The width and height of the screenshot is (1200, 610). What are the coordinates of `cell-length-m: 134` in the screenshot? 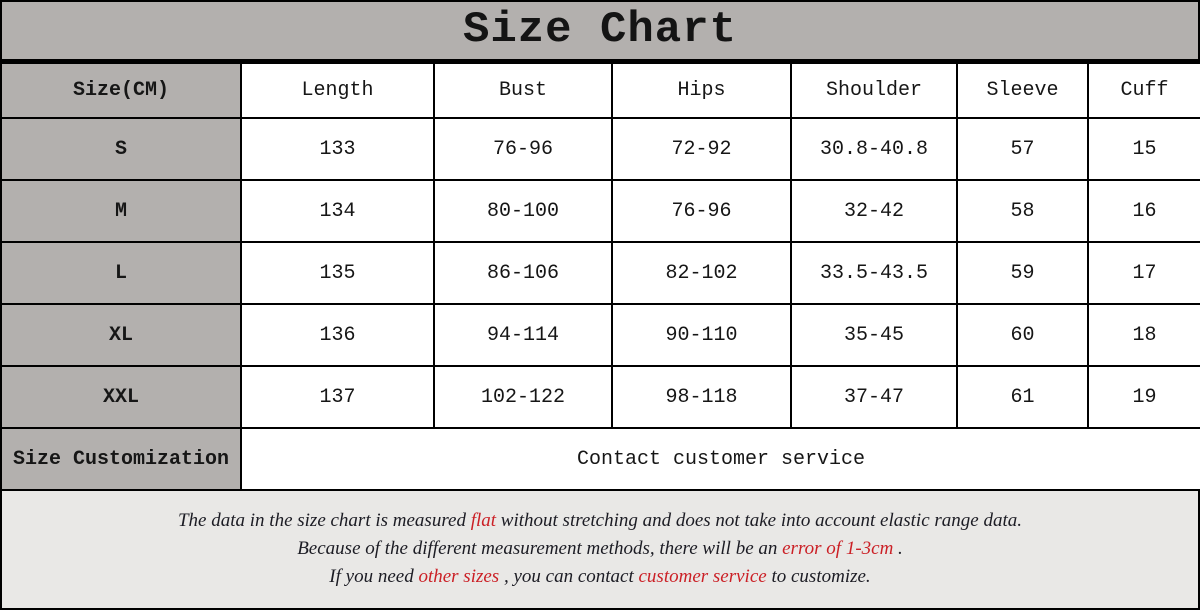 It's located at (337, 211).